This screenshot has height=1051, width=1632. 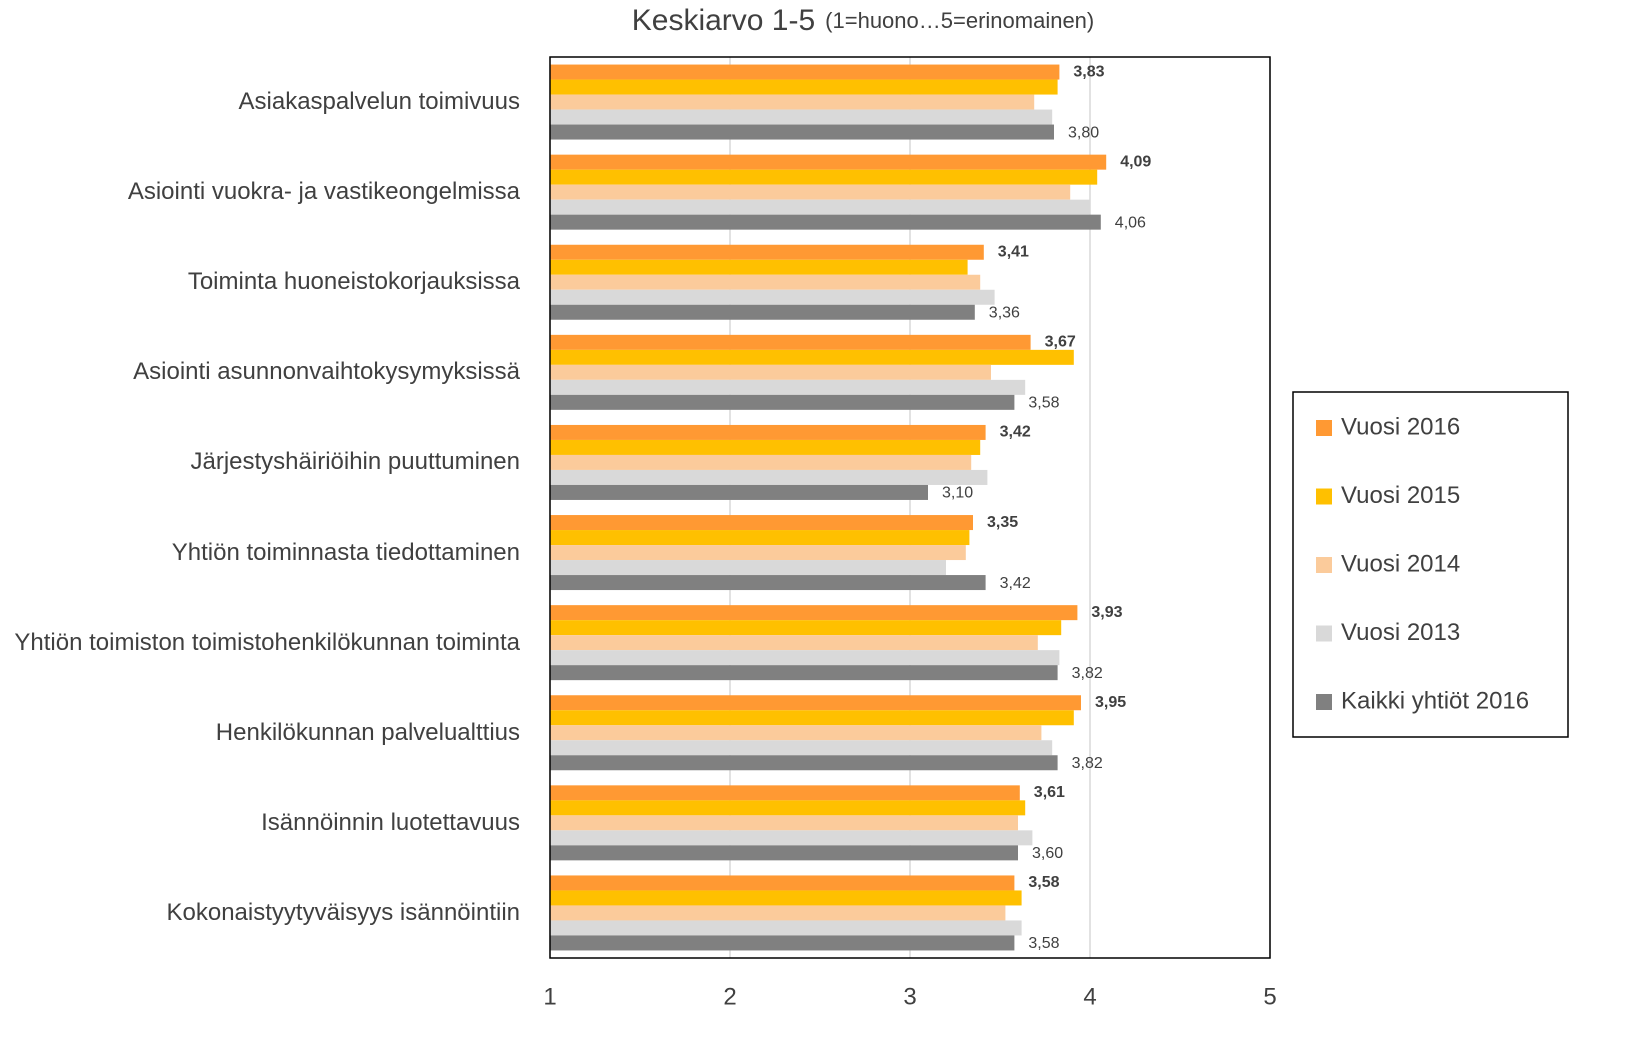 I want to click on title: Keskiarvo 1-5, so click(x=723, y=20).